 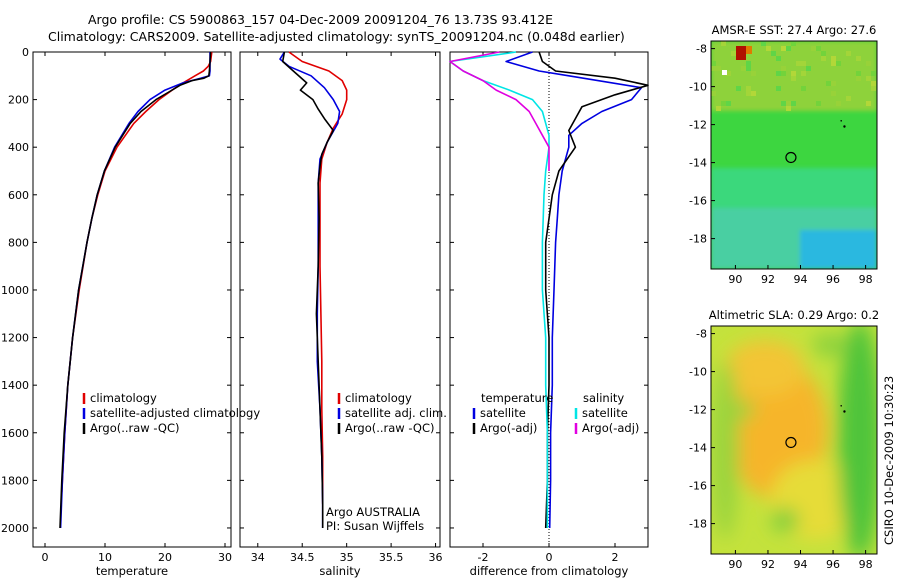 I want to click on sla-green-spot, so click(x=785, y=520).